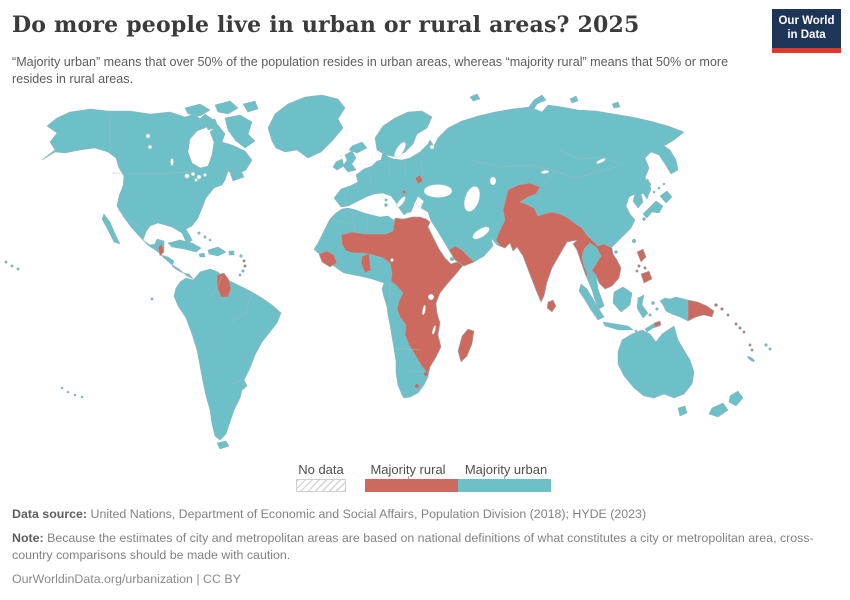 This screenshot has width=850, height=600. I want to click on region-taiwan, so click(634, 241).